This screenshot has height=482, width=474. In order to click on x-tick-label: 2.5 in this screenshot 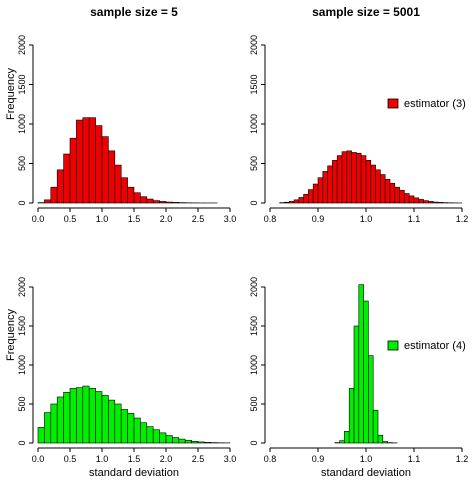, I will do `click(198, 459)`.